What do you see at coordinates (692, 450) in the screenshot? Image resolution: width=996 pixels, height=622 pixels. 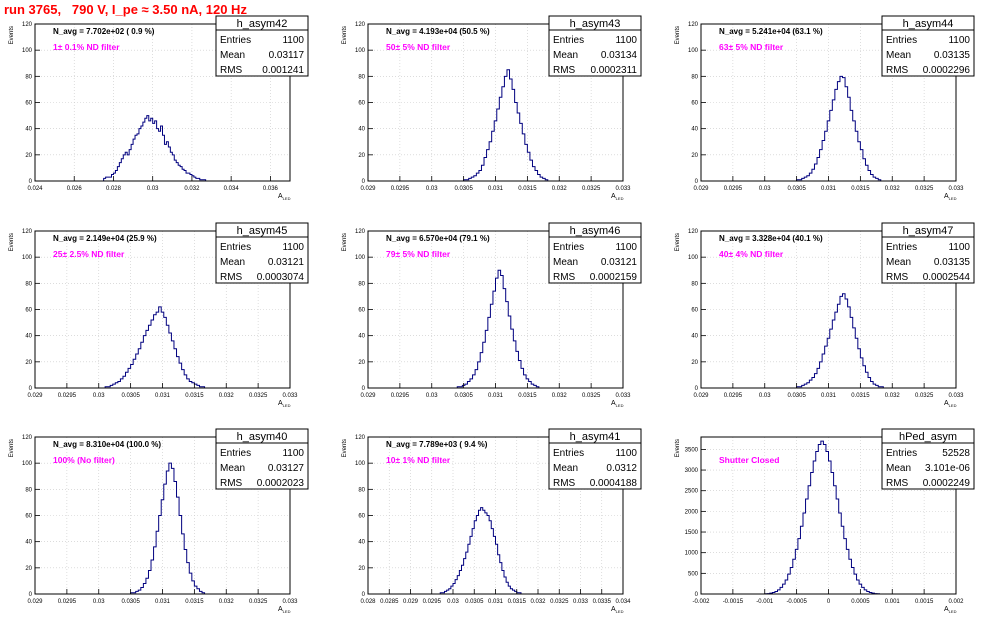 I see `y-tick-label: 3500` at bounding box center [692, 450].